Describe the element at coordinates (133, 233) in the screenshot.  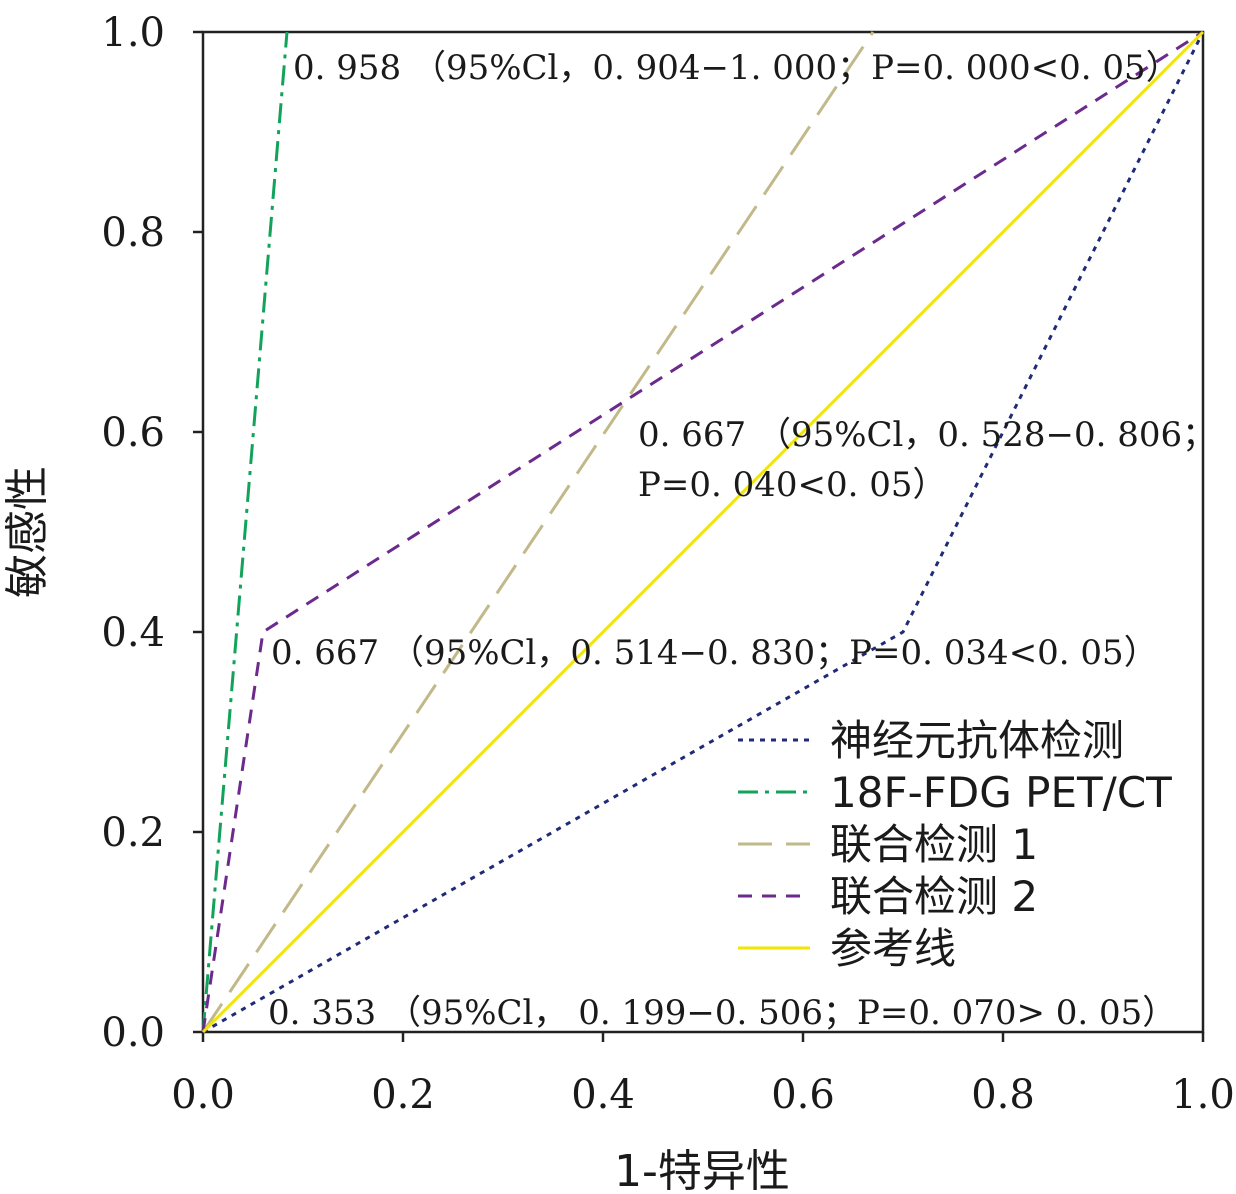
I see `y-tick-label: 0.8` at that location.